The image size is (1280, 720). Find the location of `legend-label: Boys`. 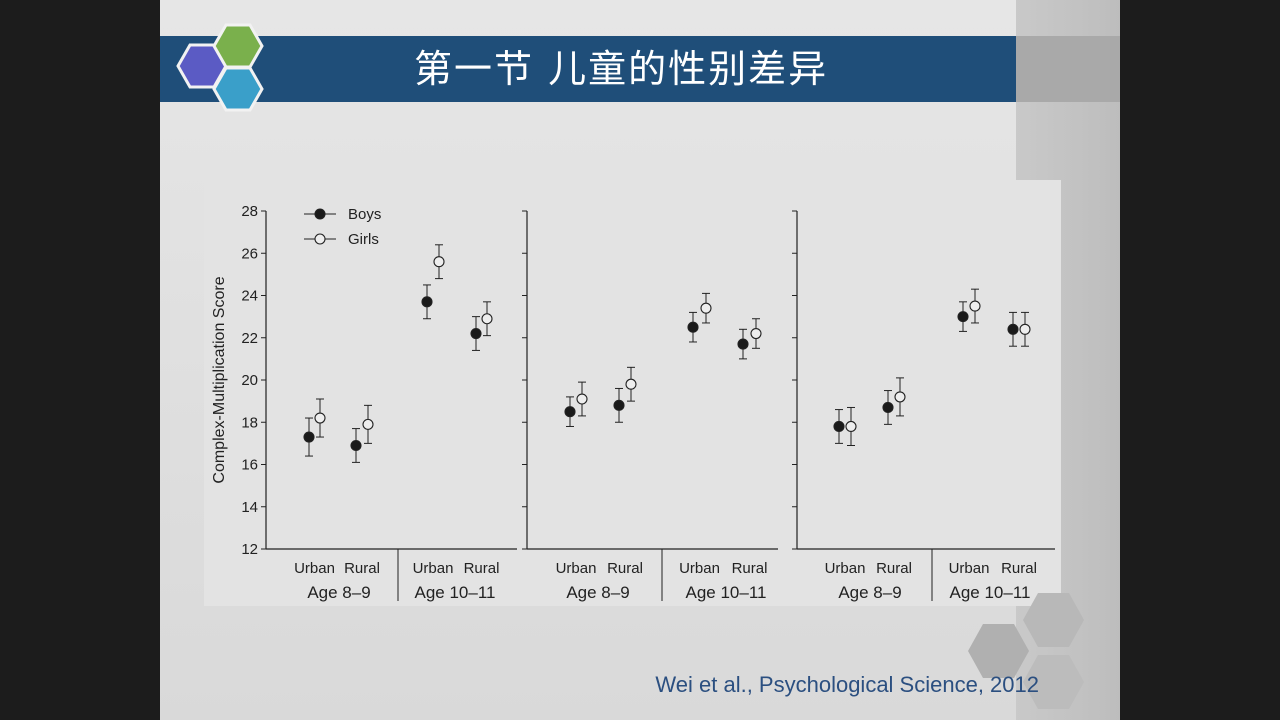

legend-label: Boys is located at coordinates (364, 214).